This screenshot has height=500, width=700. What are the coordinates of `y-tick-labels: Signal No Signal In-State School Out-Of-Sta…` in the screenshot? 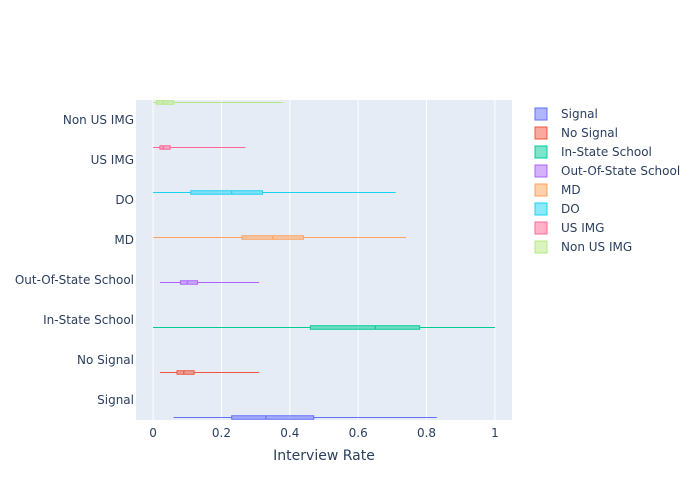 It's located at (74, 260).